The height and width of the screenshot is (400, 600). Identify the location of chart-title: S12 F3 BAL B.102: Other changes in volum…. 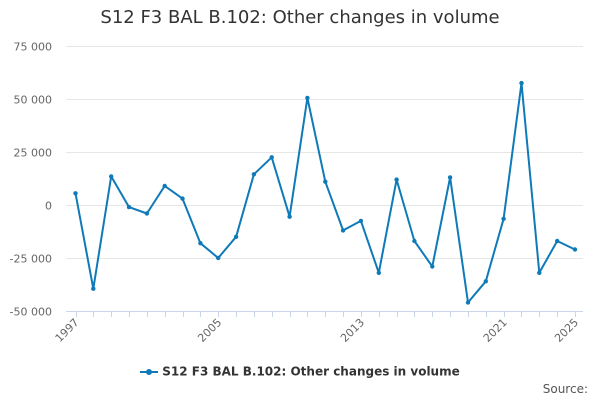
(300, 17).